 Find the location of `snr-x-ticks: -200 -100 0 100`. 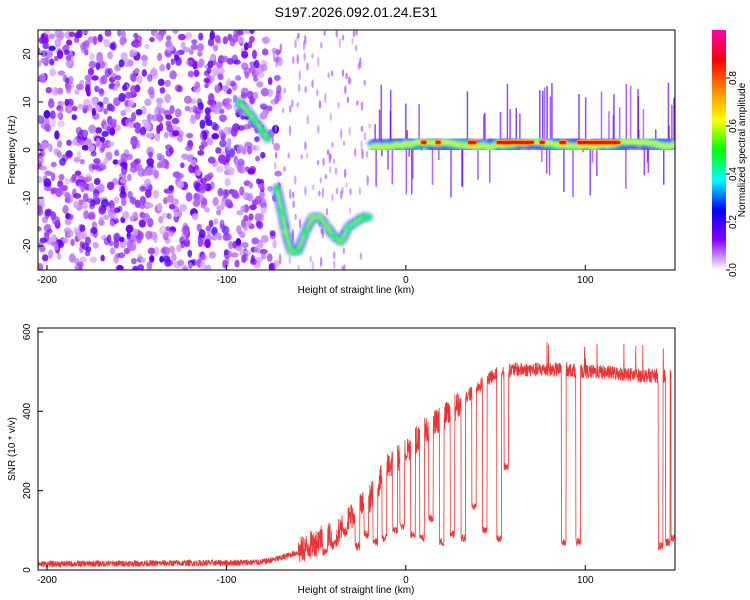

snr-x-ticks: -200 -100 0 100 is located at coordinates (315, 575).